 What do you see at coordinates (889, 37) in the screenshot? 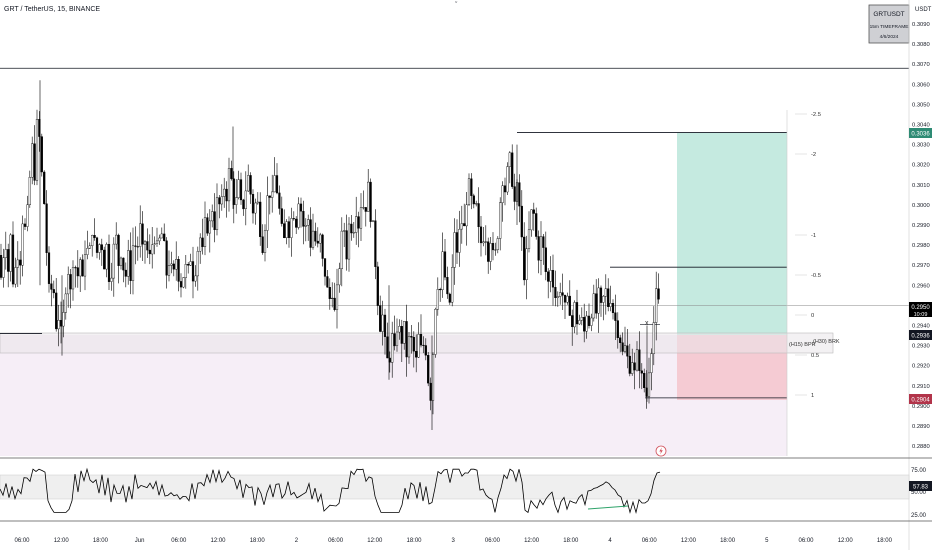
I see `info-box-date: 4/6/2024` at bounding box center [889, 37].